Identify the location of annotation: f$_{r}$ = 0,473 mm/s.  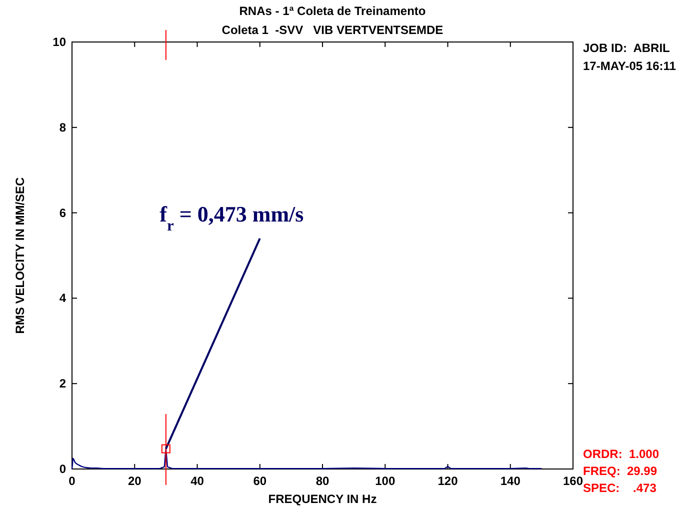
(232, 217).